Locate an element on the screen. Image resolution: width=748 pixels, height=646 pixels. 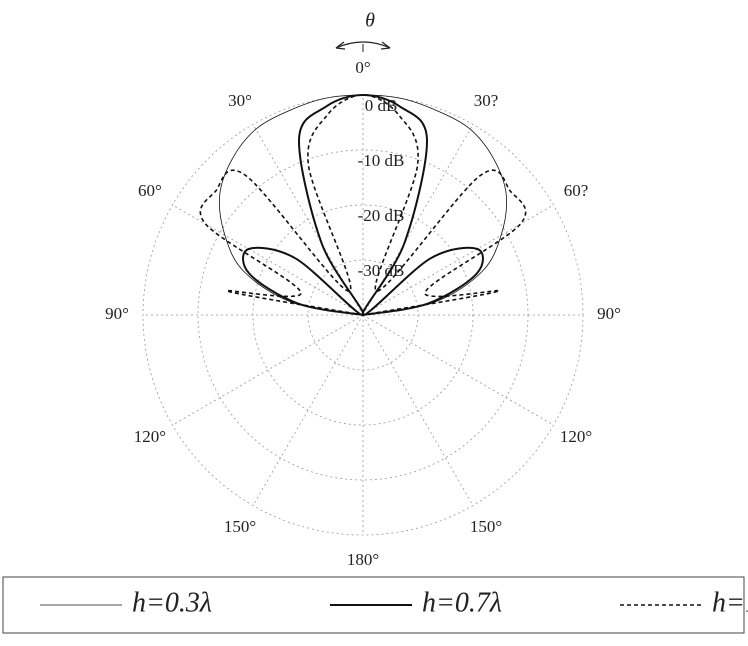
r-tick-label: -10 dB is located at coordinates (381, 160).